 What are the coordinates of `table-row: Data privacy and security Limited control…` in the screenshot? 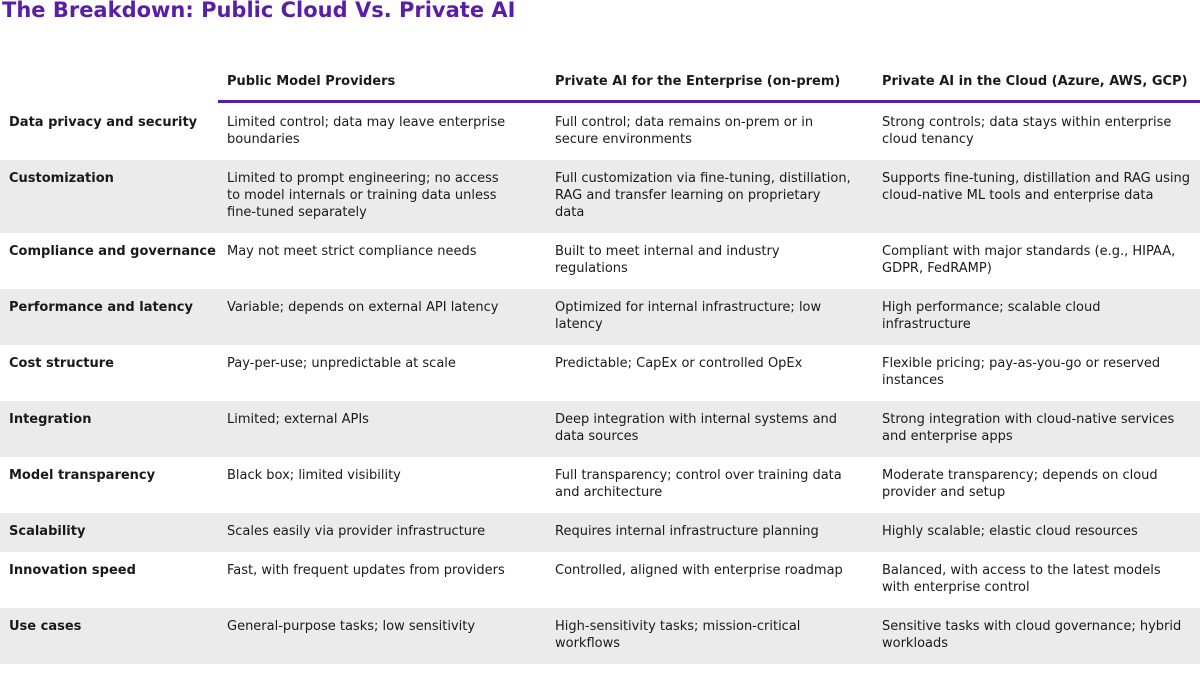 It's located at (600, 132).